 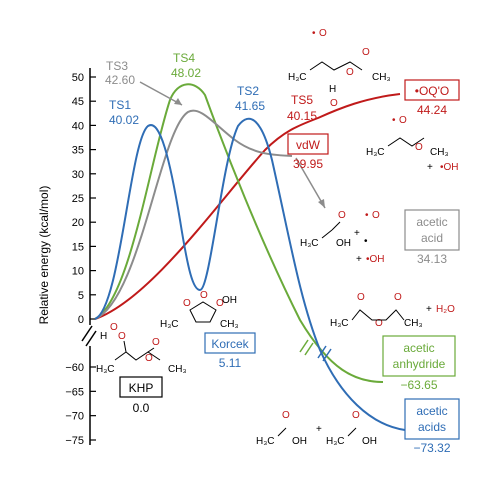 What do you see at coordinates (232, 145) in the screenshot?
I see `pathway-arrows` at bounding box center [232, 145].